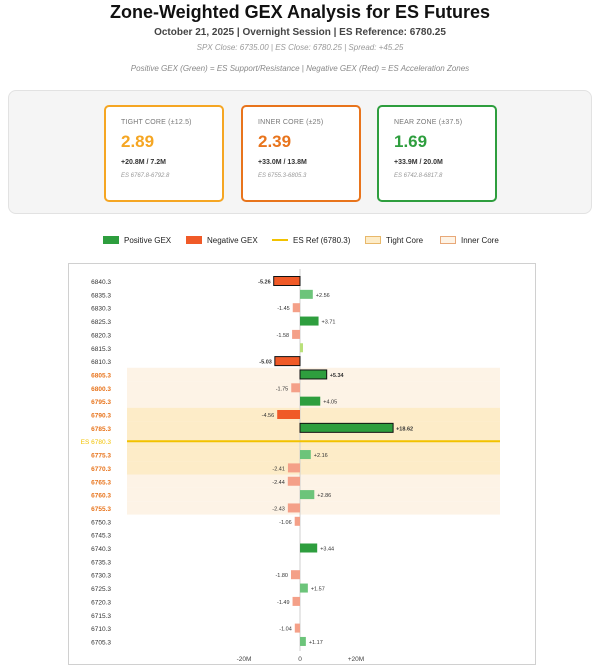 This screenshot has width=600, height=671. What do you see at coordinates (281, 576) in the screenshot?
I see `bar-value-label: -1.80` at bounding box center [281, 576].